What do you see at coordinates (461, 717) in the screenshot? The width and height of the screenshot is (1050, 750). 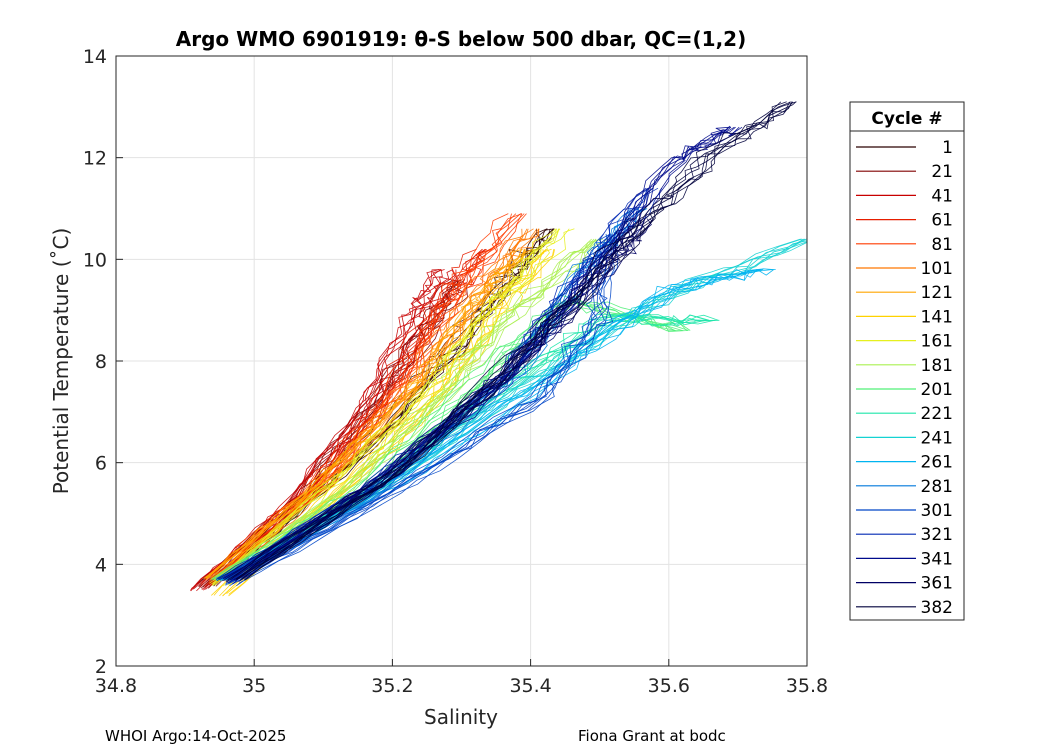 I see `x-axis-label: Salinity` at bounding box center [461, 717].